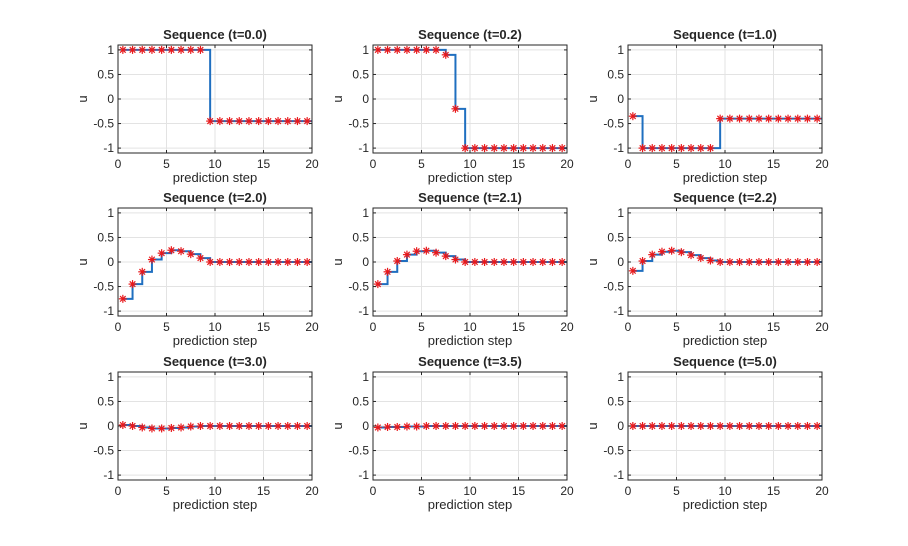 This screenshot has height=546, width=908. I want to click on subplot-title: Sequence (t=1.0), so click(725, 34).